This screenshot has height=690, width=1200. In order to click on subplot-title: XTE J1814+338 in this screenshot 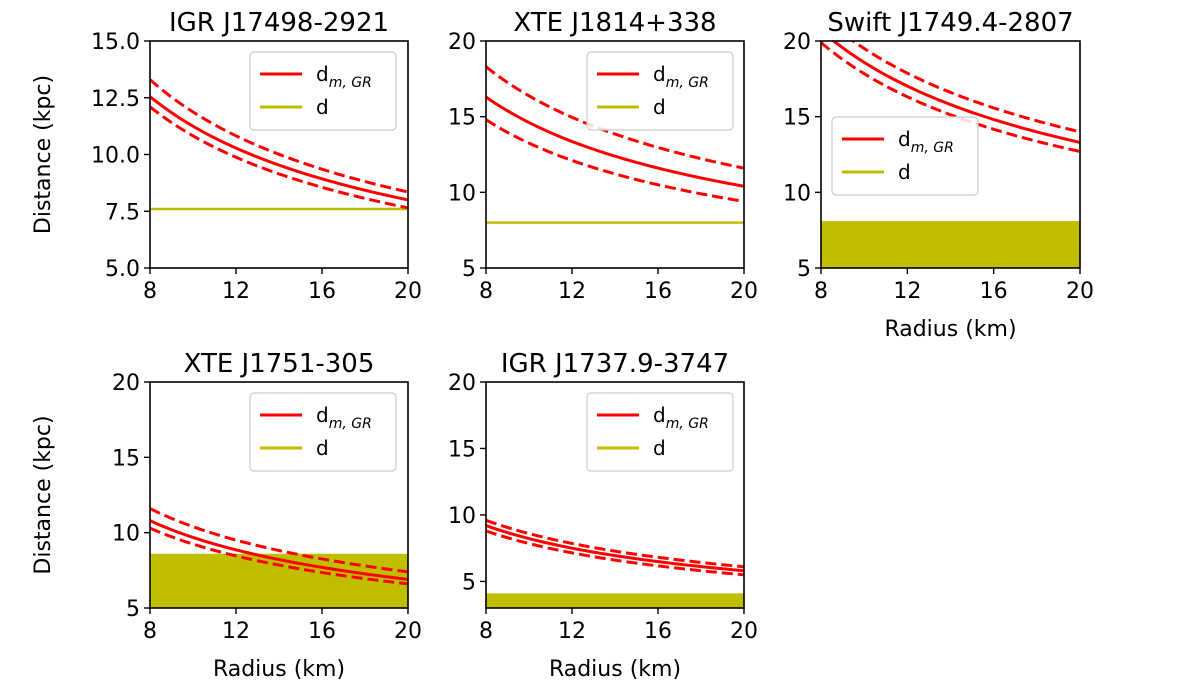, I will do `click(614, 23)`.